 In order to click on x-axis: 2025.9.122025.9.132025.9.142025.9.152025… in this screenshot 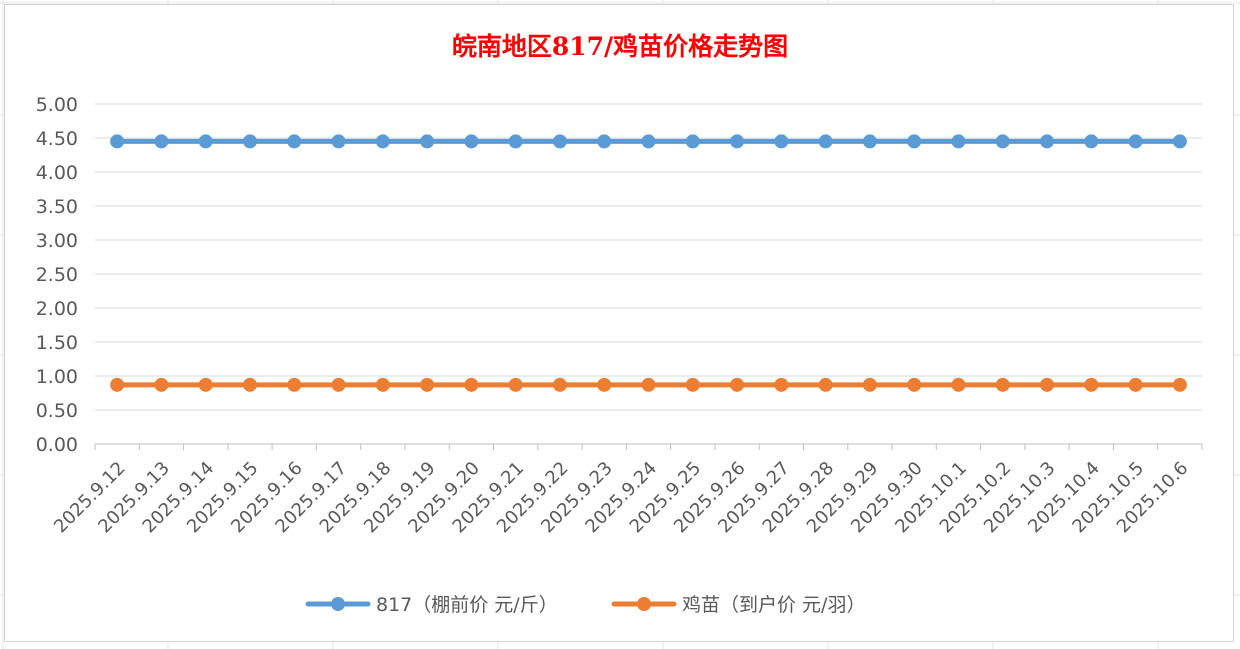, I will do `click(626, 490)`.